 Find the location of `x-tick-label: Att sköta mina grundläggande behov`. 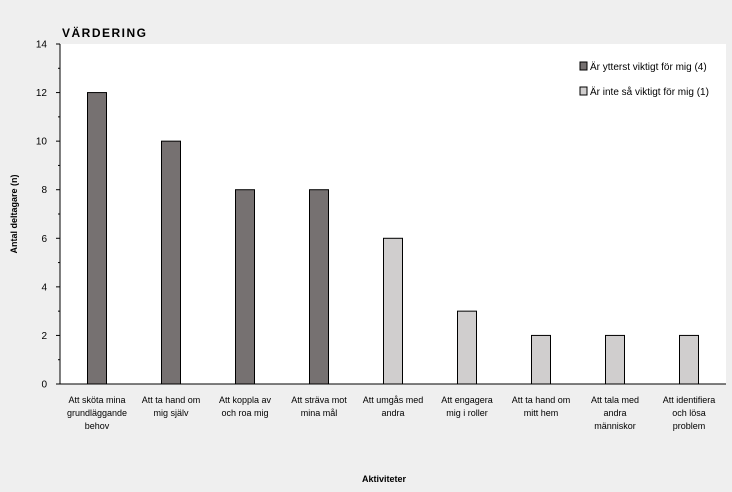

x-tick-label: Att sköta mina grundläggande behov is located at coordinates (97, 413).